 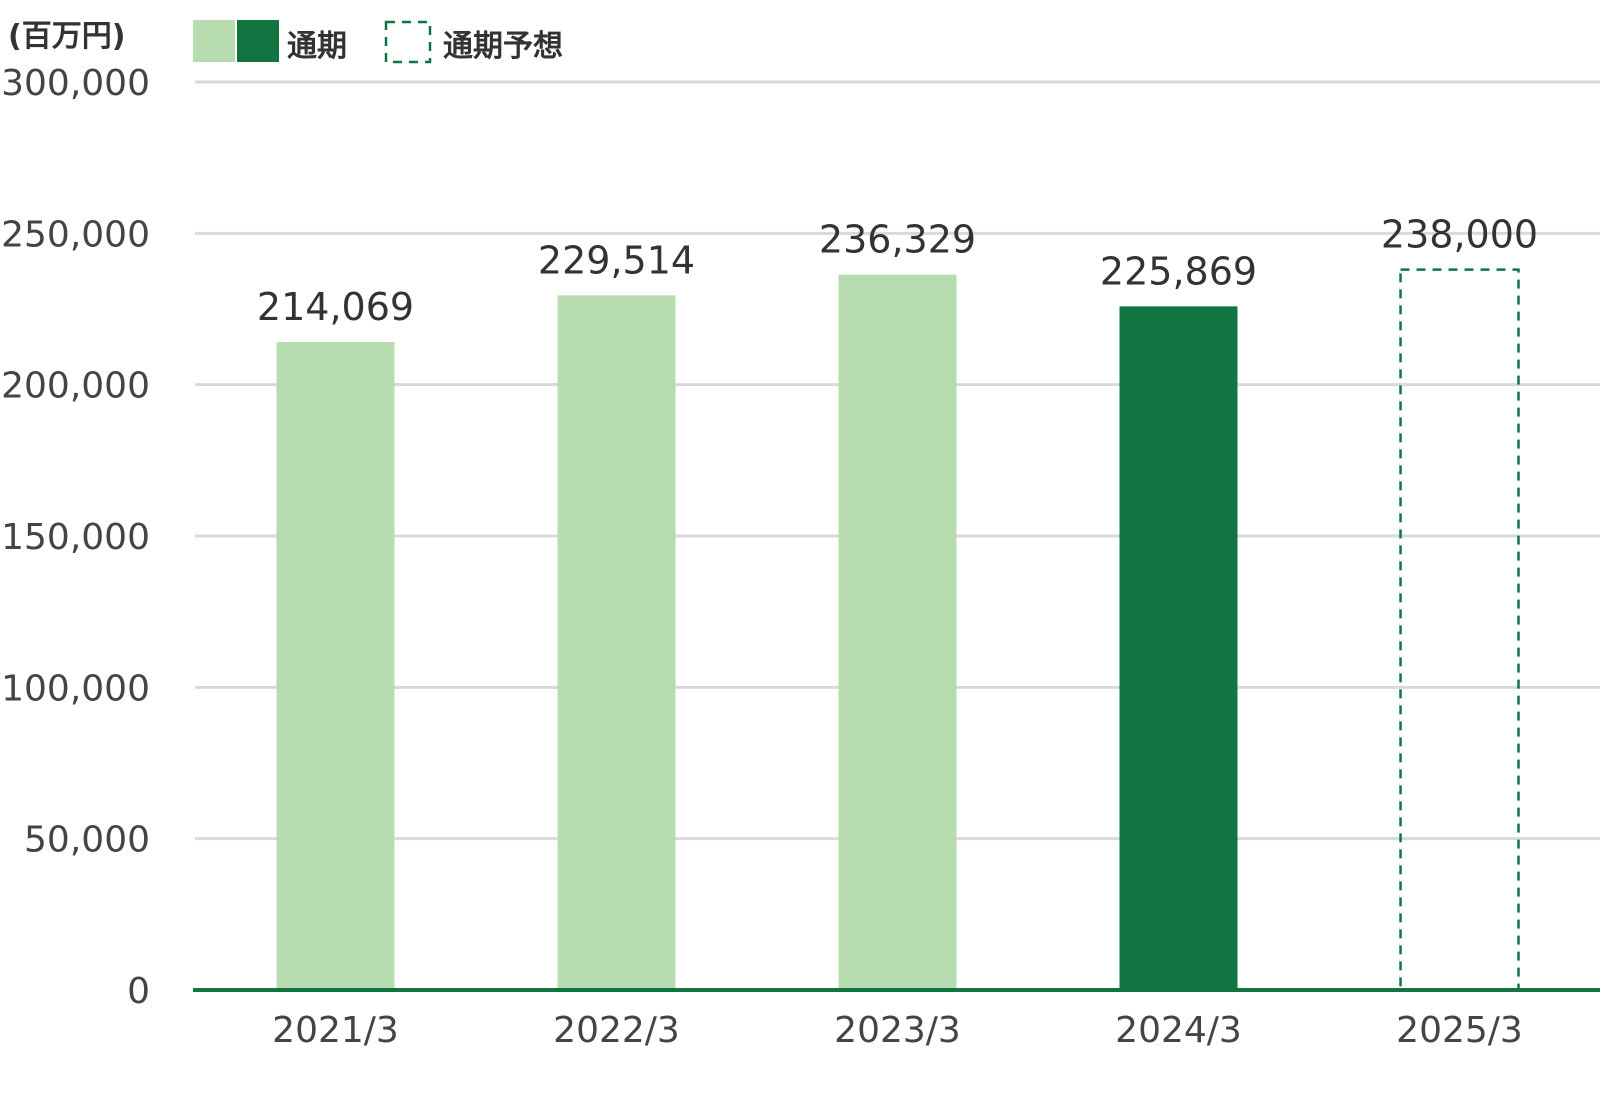 I want to click on data-label: 225,869, so click(x=1178, y=271).